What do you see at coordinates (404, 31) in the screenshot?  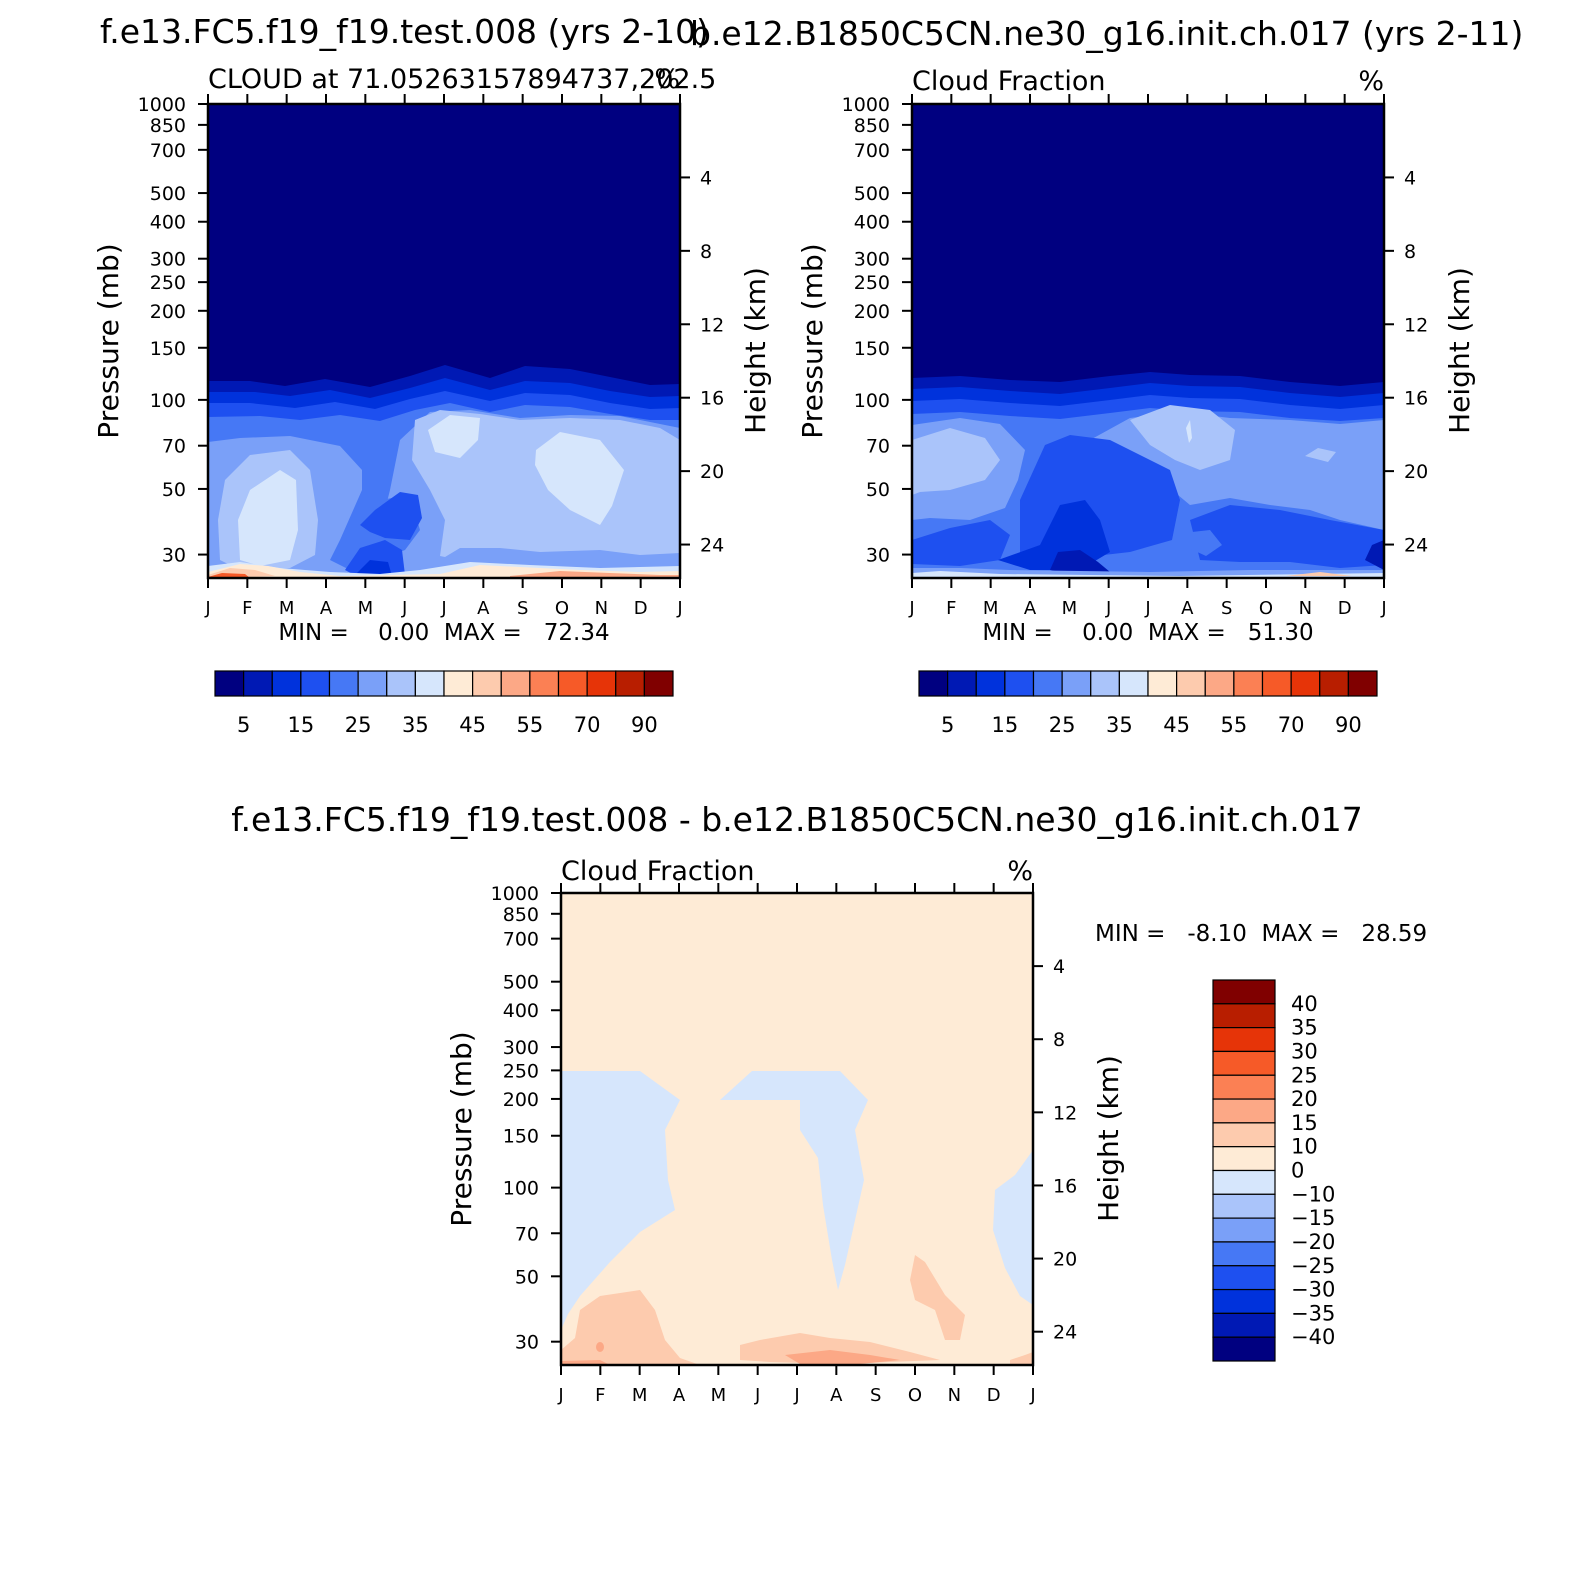 I see `title-left: f.e13.FC5.f19_f19.test.008 (yrs 2-10)` at bounding box center [404, 31].